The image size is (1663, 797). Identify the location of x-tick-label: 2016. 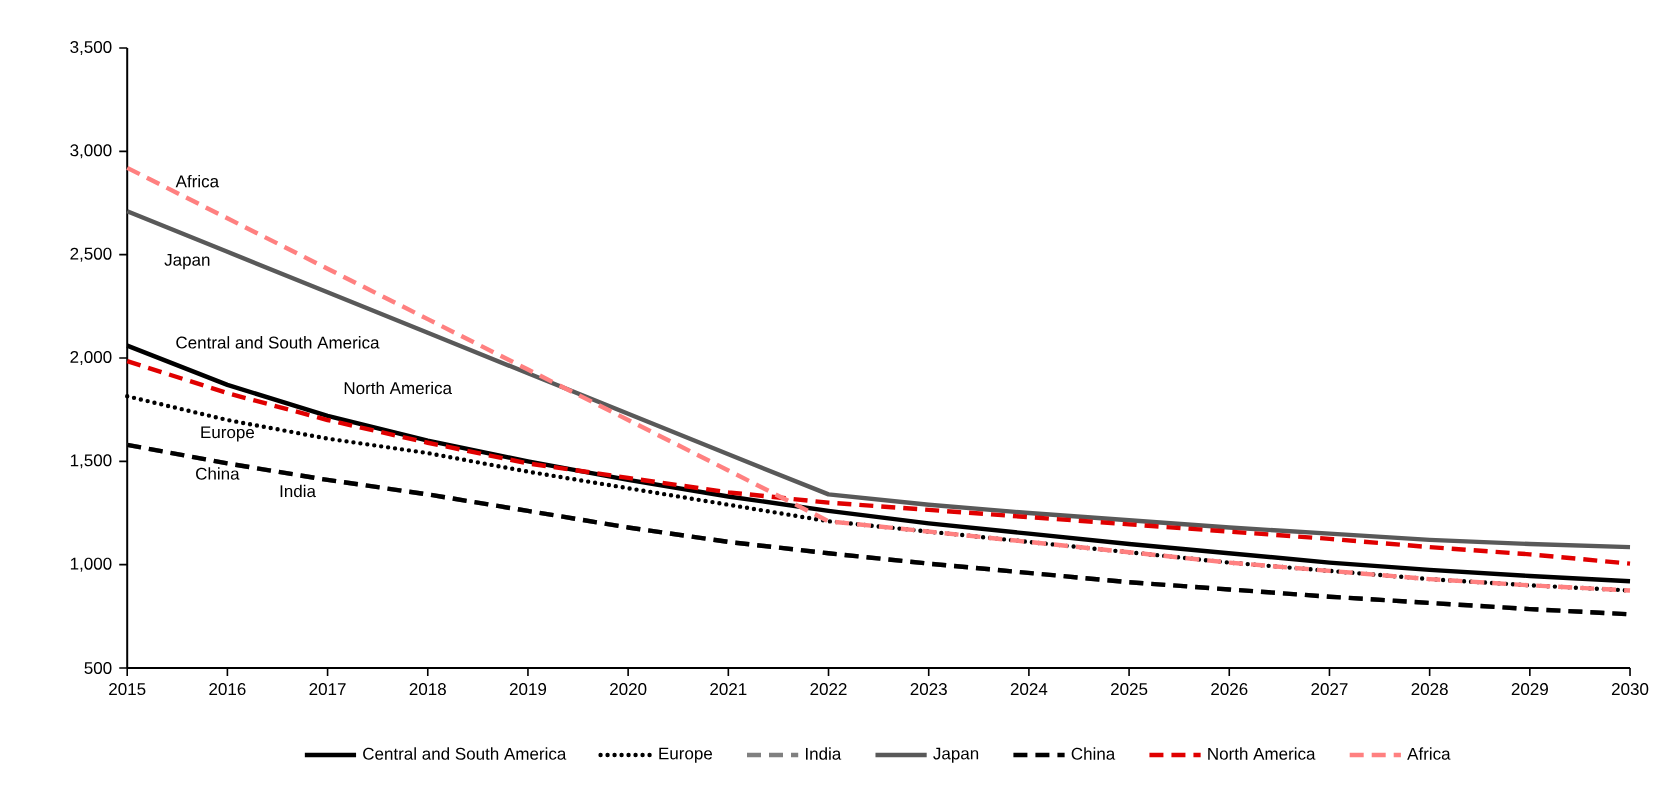
(227, 689).